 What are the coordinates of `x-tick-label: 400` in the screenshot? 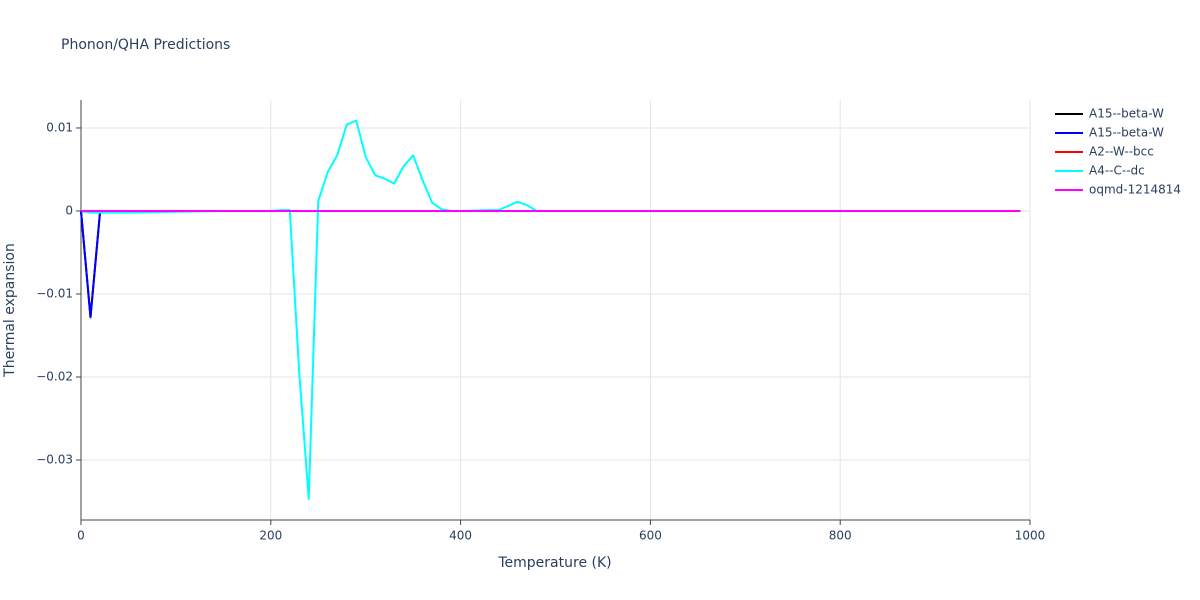 It's located at (460, 536).